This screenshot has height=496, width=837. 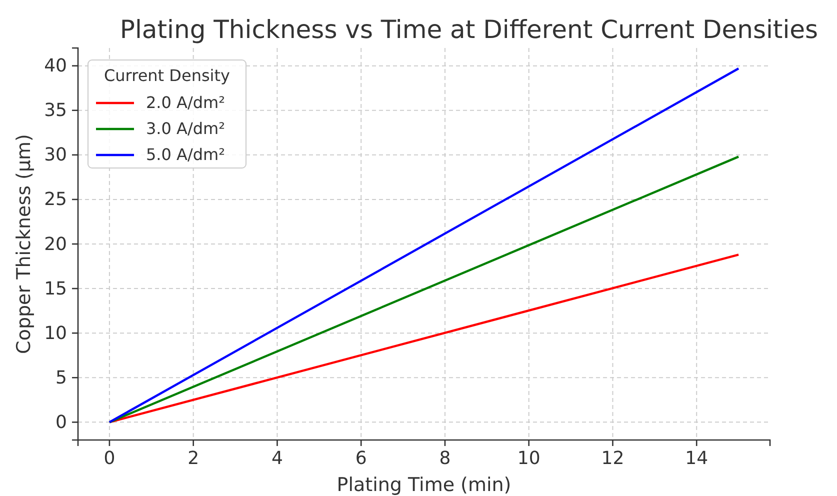 I want to click on x-tick-label: 2, so click(x=194, y=458).